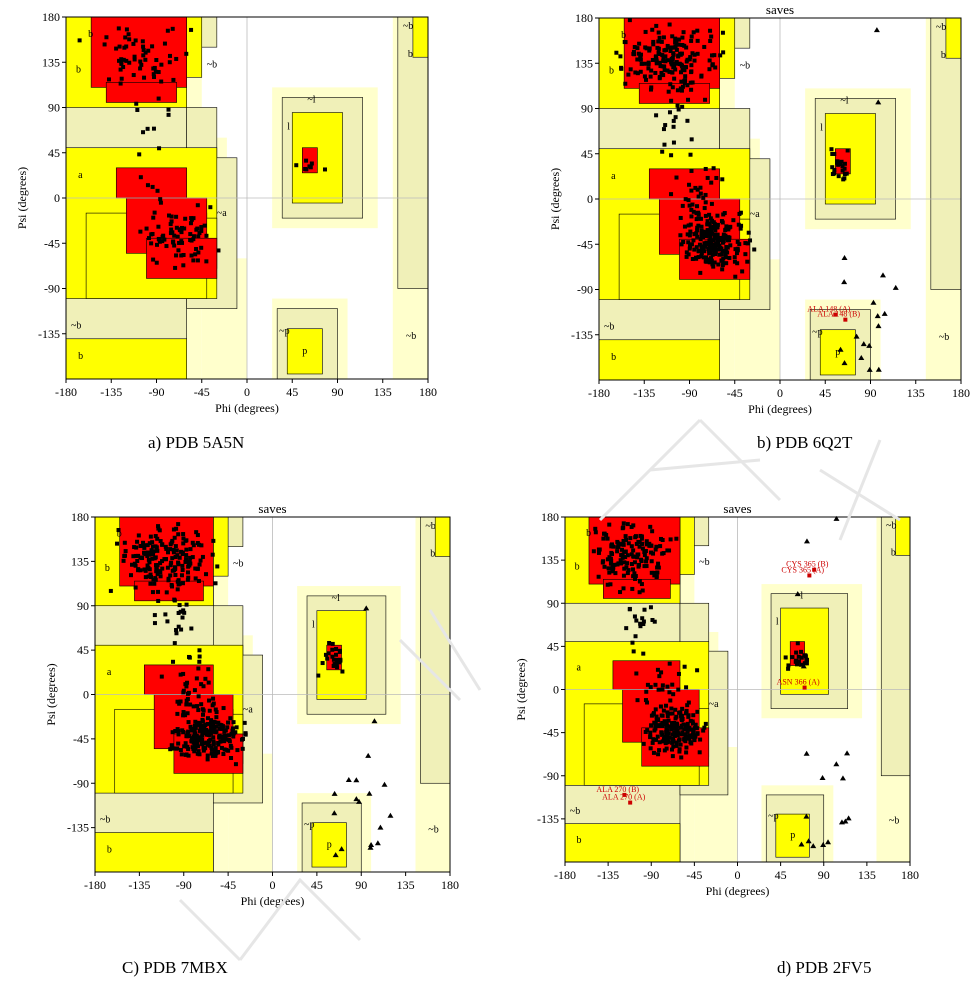 The image size is (972, 987). I want to click on outlier-label: ALA 148 (A), so click(828, 309).